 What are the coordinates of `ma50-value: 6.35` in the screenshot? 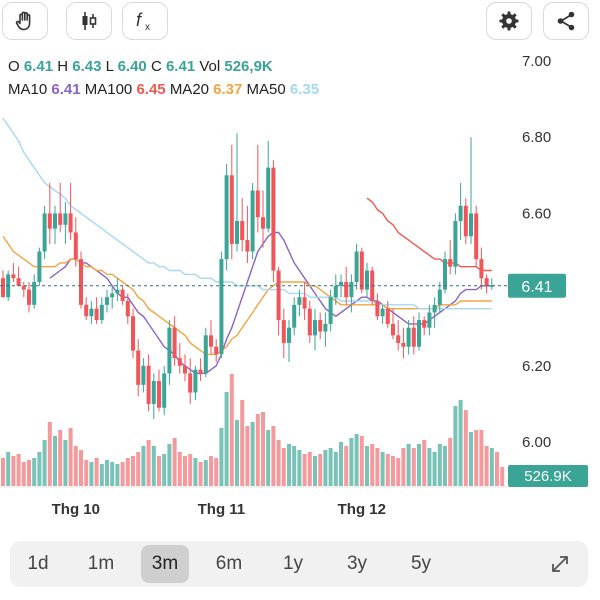 It's located at (304, 89).